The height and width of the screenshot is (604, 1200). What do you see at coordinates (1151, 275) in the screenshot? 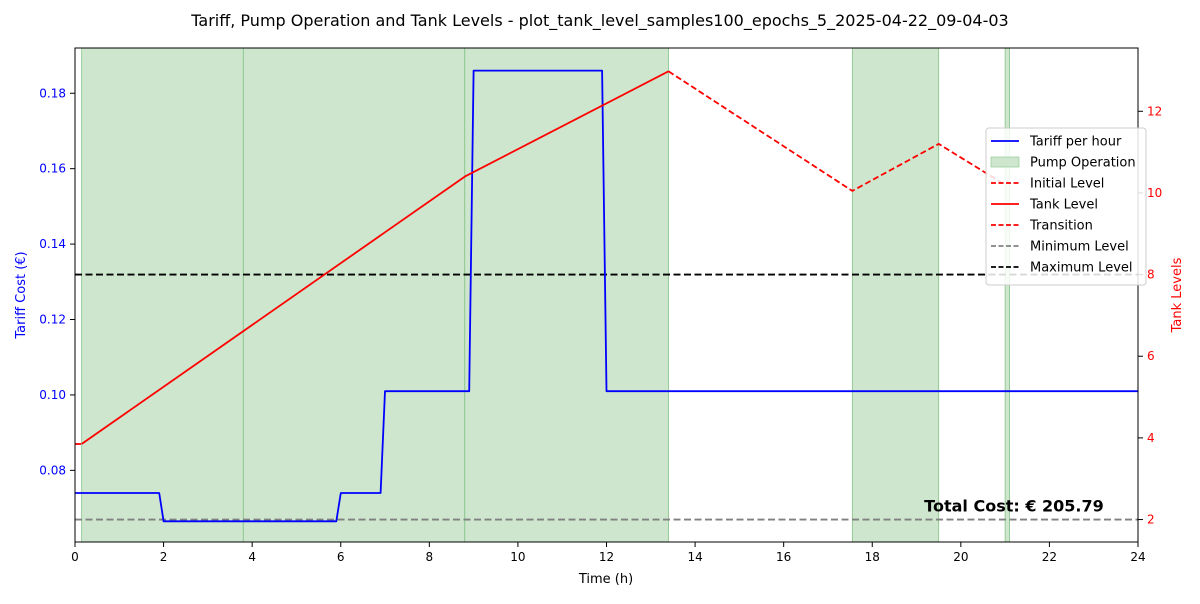
I see `y-right-tick-label: 8` at bounding box center [1151, 275].